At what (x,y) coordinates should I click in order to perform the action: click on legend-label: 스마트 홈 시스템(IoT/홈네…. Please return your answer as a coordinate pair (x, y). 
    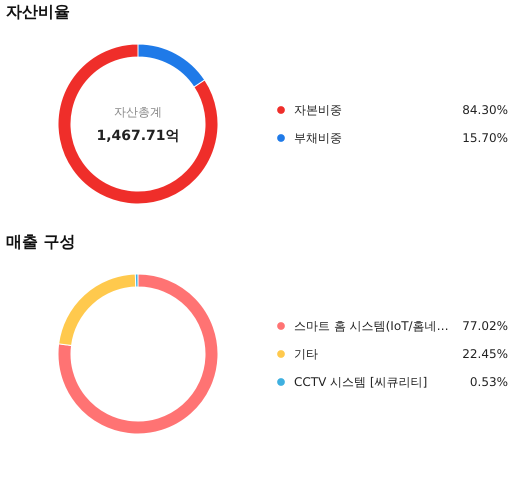
    Looking at the image, I should click on (371, 326).